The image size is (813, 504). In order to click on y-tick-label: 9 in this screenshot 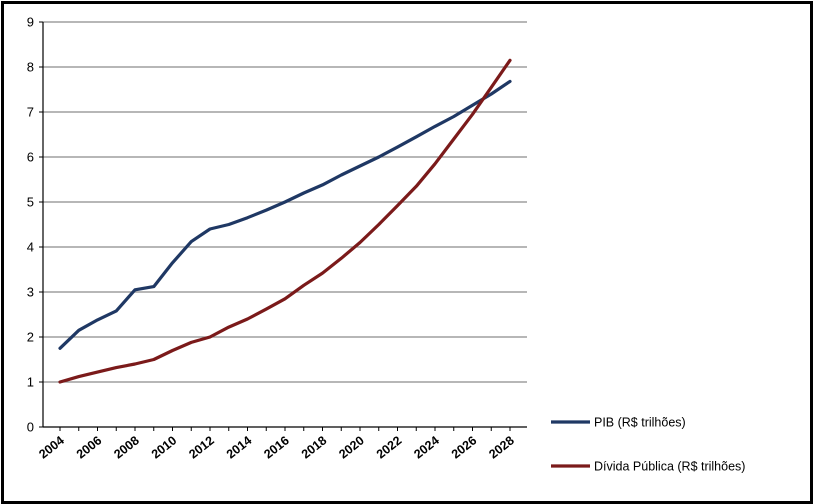, I will do `click(30, 22)`.